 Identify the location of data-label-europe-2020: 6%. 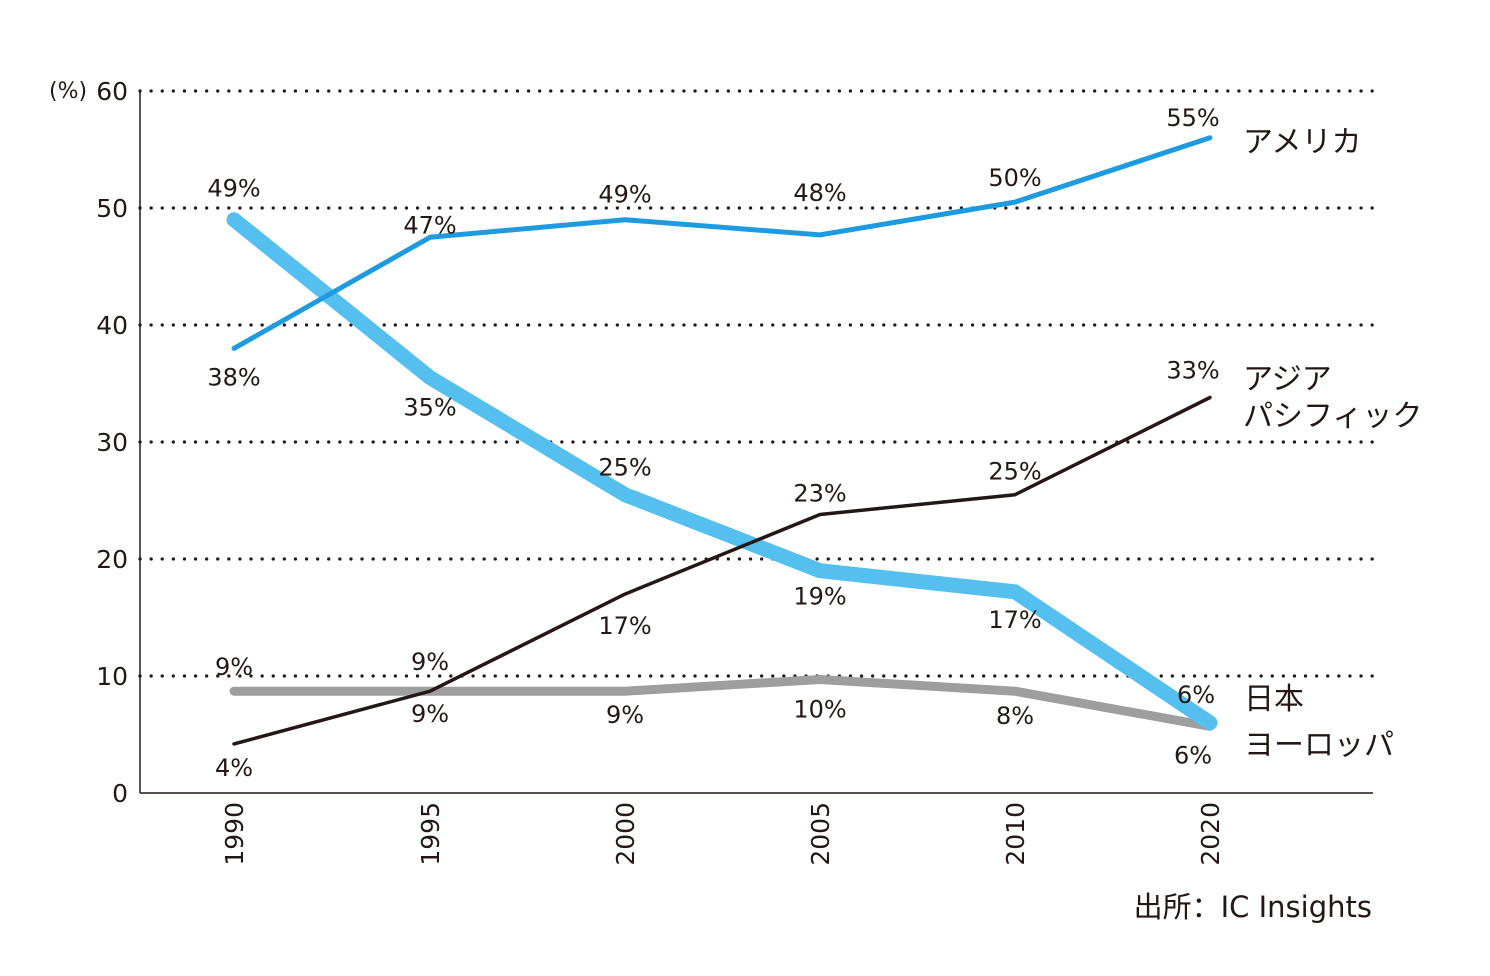
(1193, 755).